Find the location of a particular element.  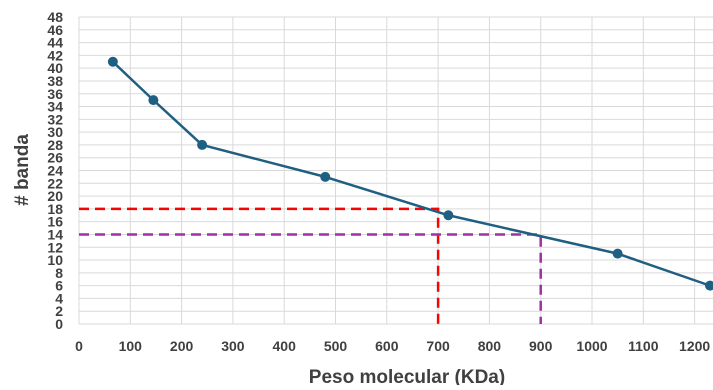

y-tick-label: 40 is located at coordinates (55, 68).